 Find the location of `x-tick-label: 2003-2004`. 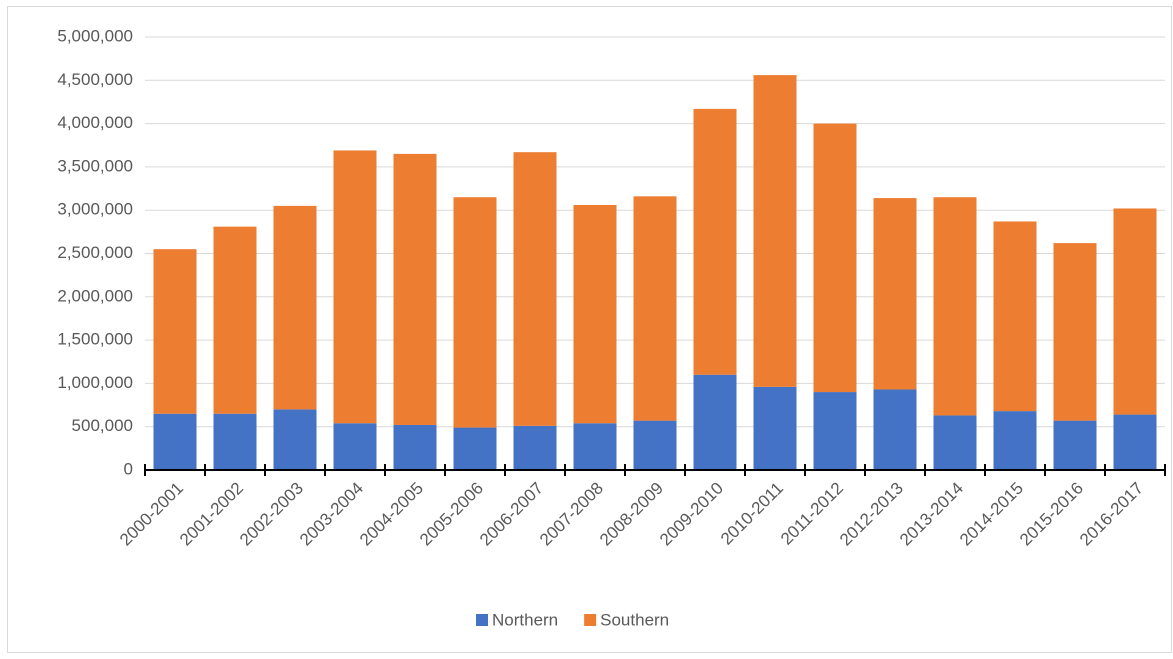

x-tick-label: 2003-2004 is located at coordinates (331, 514).